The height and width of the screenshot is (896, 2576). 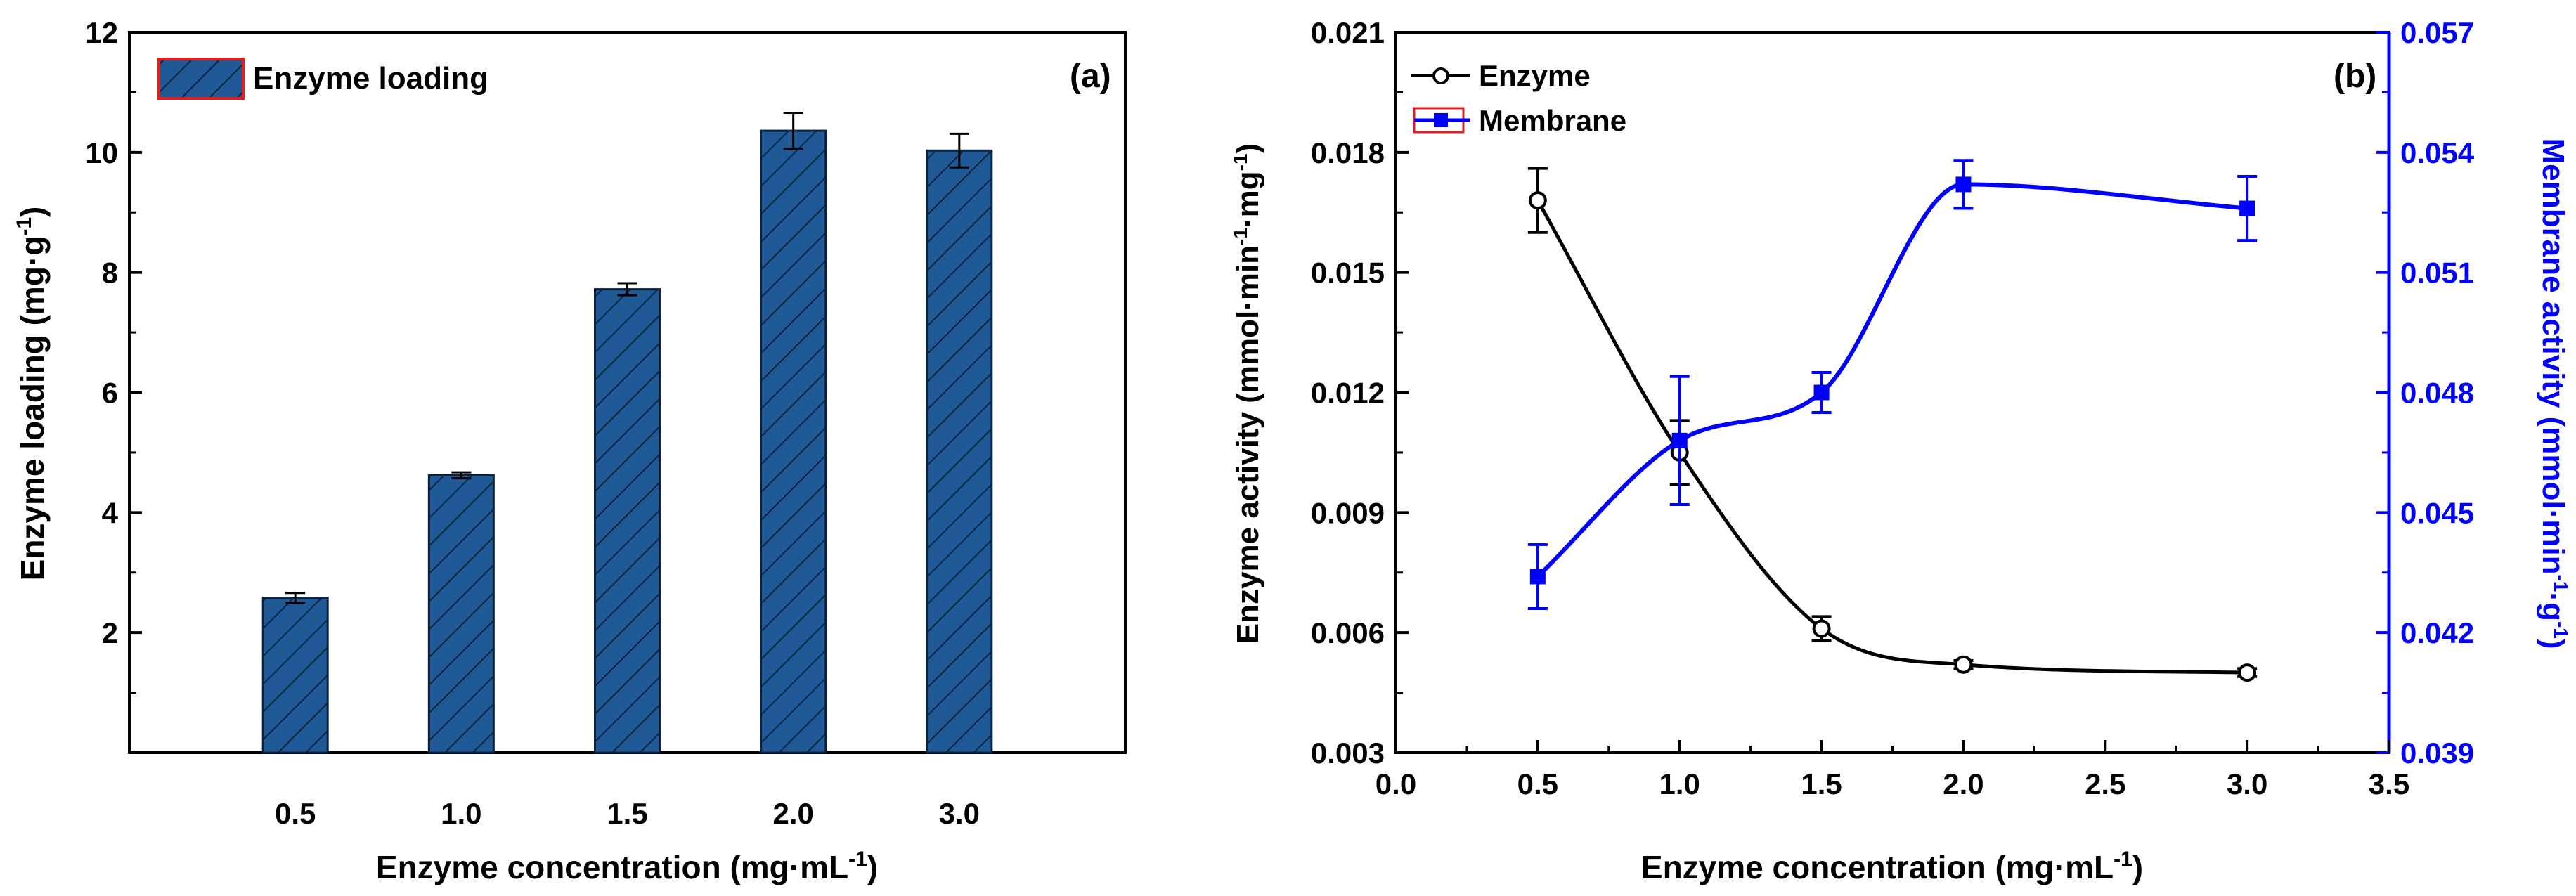 I want to click on panel-b-x-tick-label: 1.0, so click(x=1680, y=784).